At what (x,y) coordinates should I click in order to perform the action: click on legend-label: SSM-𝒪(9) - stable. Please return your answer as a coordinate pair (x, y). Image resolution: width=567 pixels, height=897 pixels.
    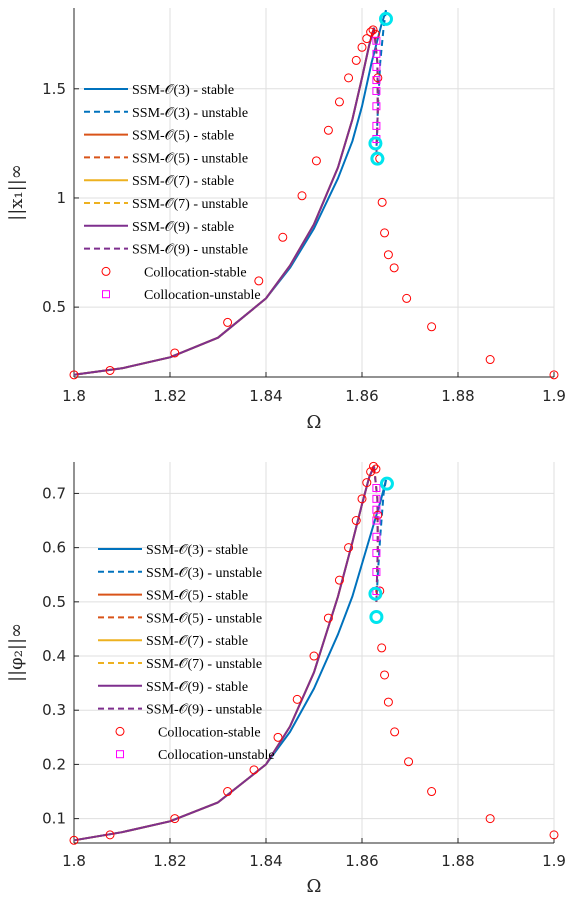
    Looking at the image, I should click on (197, 687).